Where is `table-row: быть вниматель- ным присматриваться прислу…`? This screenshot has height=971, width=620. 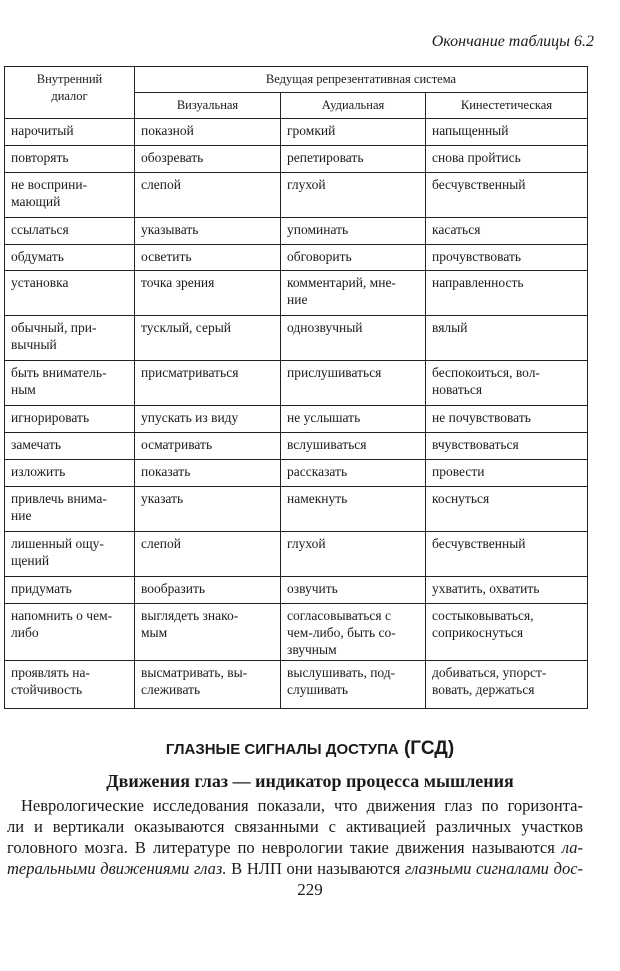 table-row: быть вниматель- ным присматриваться прислу… is located at coordinates (296, 383).